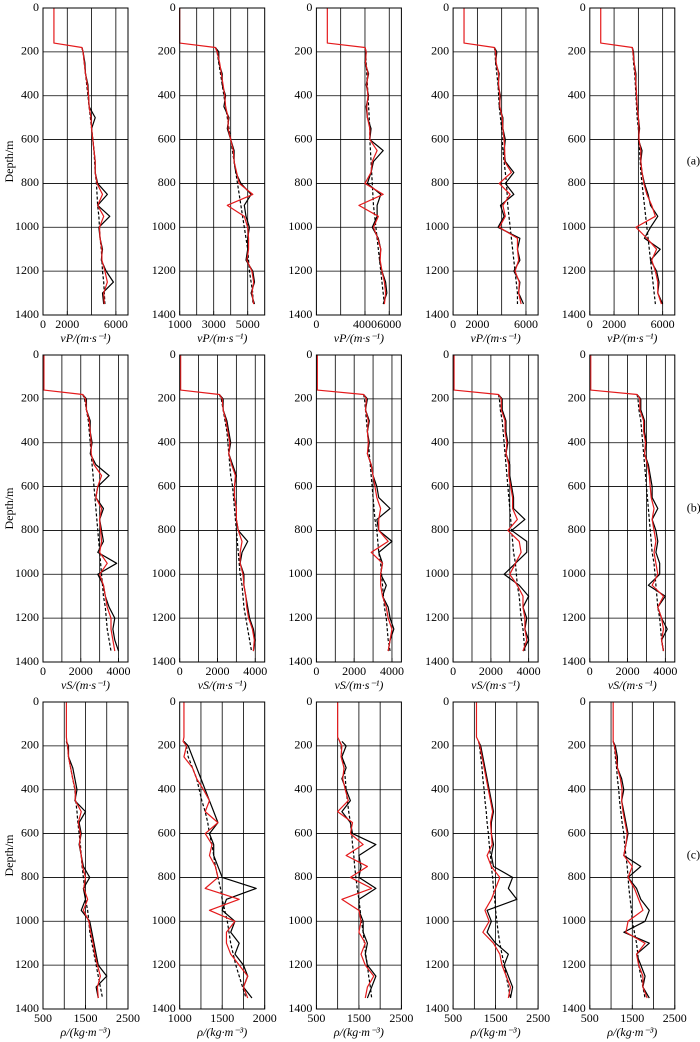  What do you see at coordinates (538, 1018) in the screenshot?
I see `x-tick-label: 2500` at bounding box center [538, 1018].